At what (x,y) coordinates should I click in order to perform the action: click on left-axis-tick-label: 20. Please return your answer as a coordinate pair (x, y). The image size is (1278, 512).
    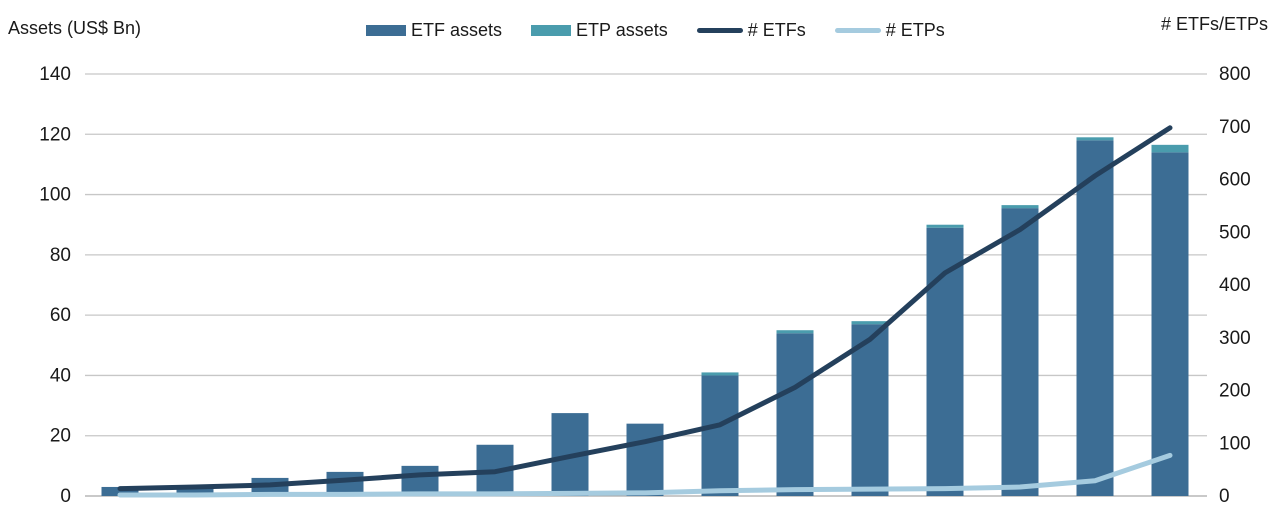
    Looking at the image, I should click on (60, 436).